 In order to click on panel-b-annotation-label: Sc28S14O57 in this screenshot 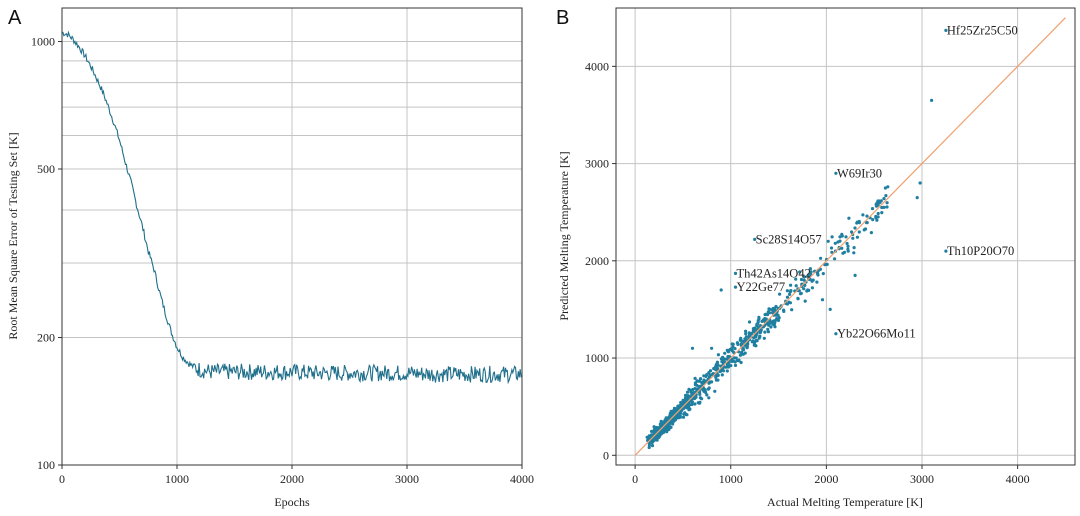, I will do `click(789, 239)`.